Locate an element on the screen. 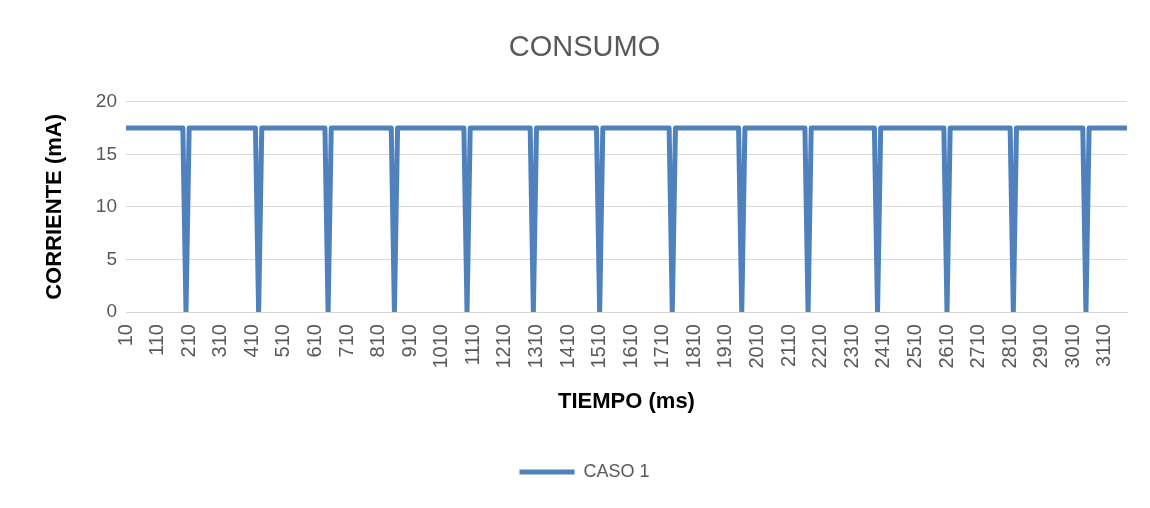  chart-title: CONSUMO is located at coordinates (584, 46).